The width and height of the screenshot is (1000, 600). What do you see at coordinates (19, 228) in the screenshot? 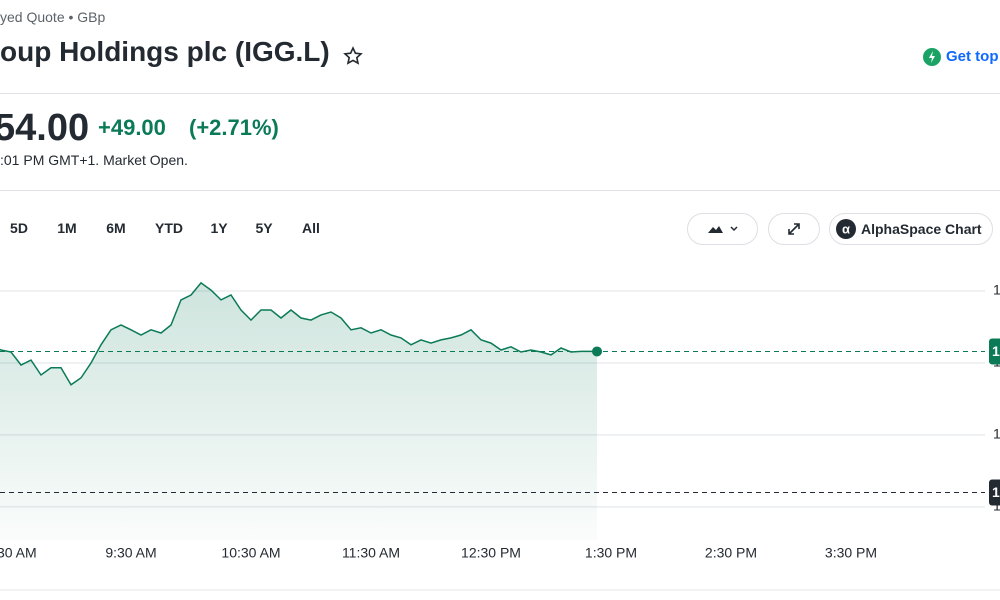
I see `range-button: 5D` at bounding box center [19, 228].